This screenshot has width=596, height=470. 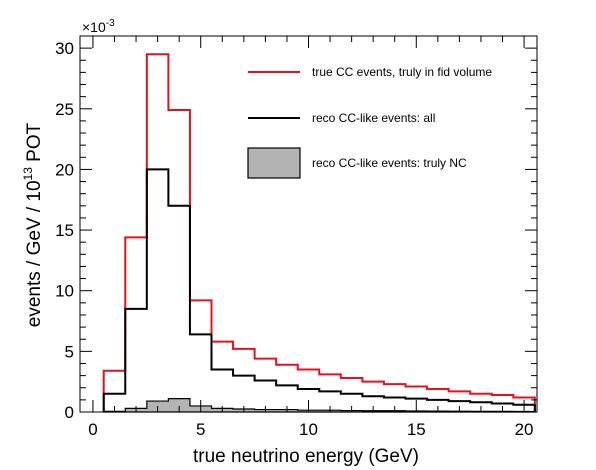 I want to click on y-axis-title-suffix: POT, so click(x=34, y=144).